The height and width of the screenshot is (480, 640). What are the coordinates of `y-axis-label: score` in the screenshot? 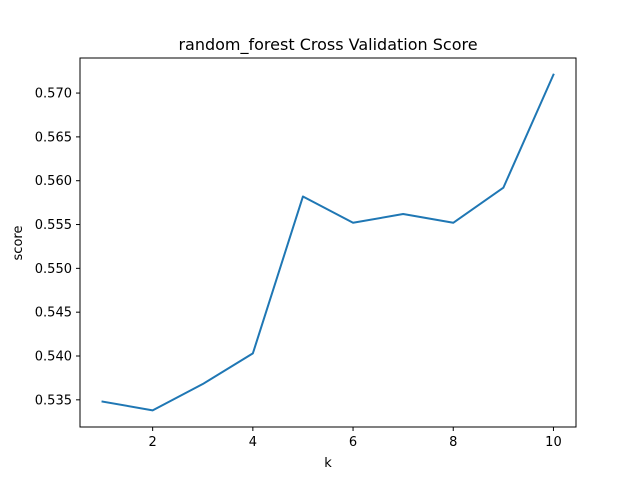 It's located at (18, 243).